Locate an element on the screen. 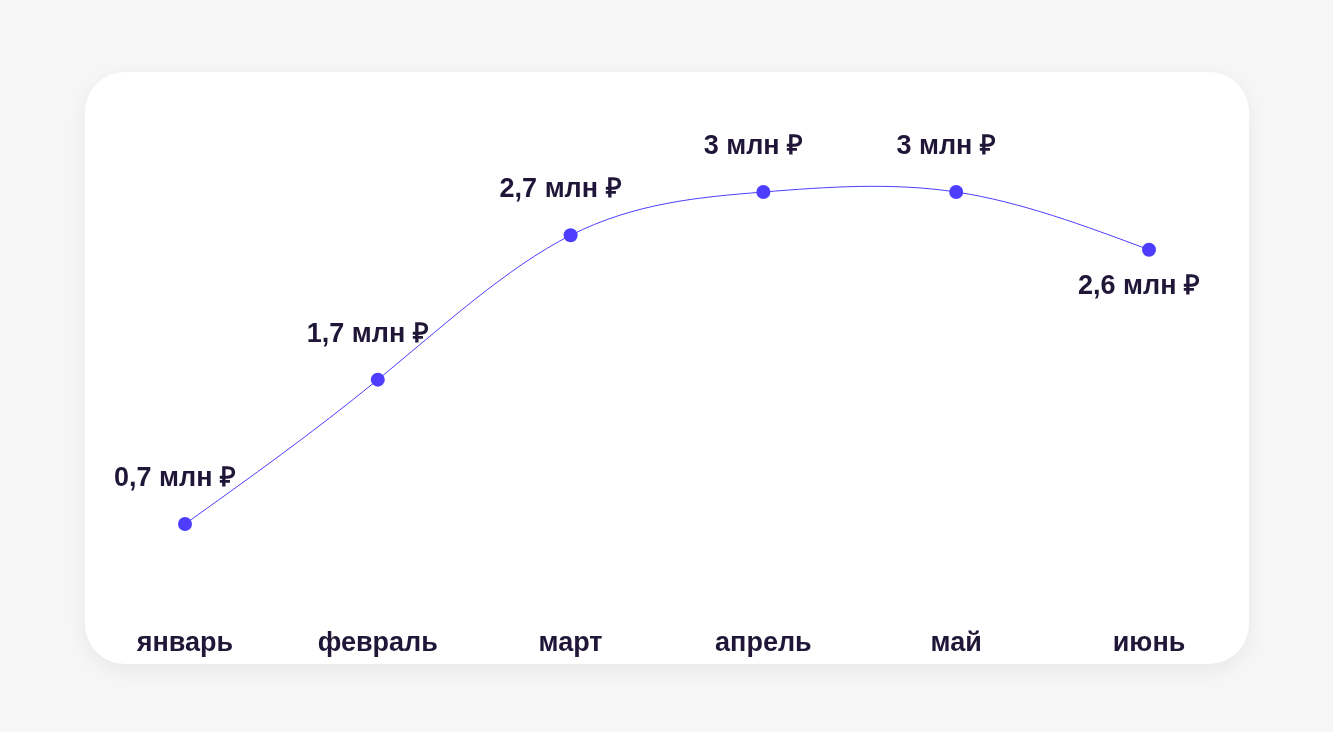  data-label: 2,6 млн ₽ is located at coordinates (1139, 284).